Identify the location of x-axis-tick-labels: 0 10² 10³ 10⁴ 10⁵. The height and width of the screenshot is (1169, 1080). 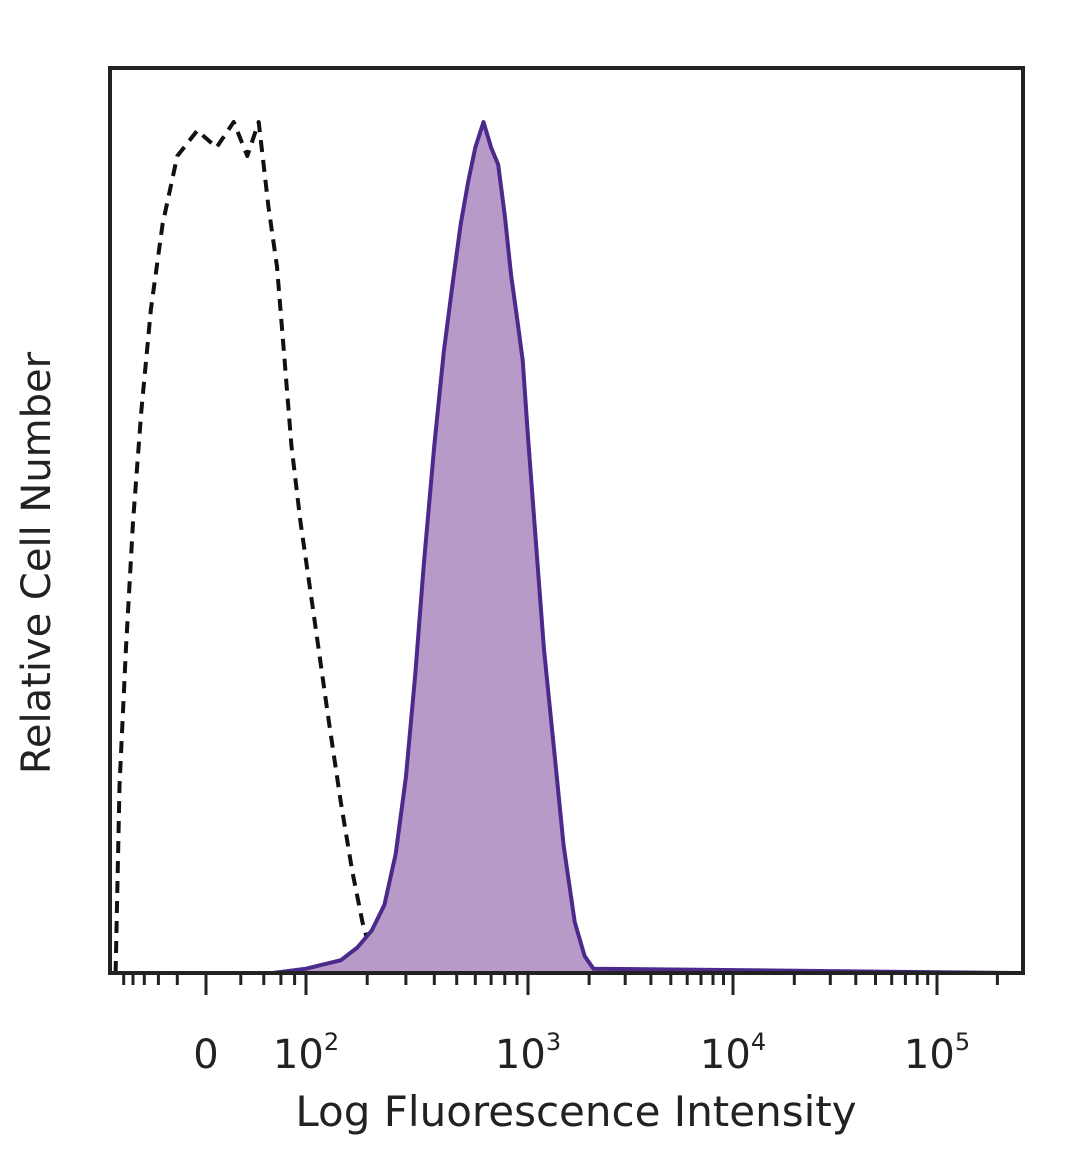
(581, 1053).